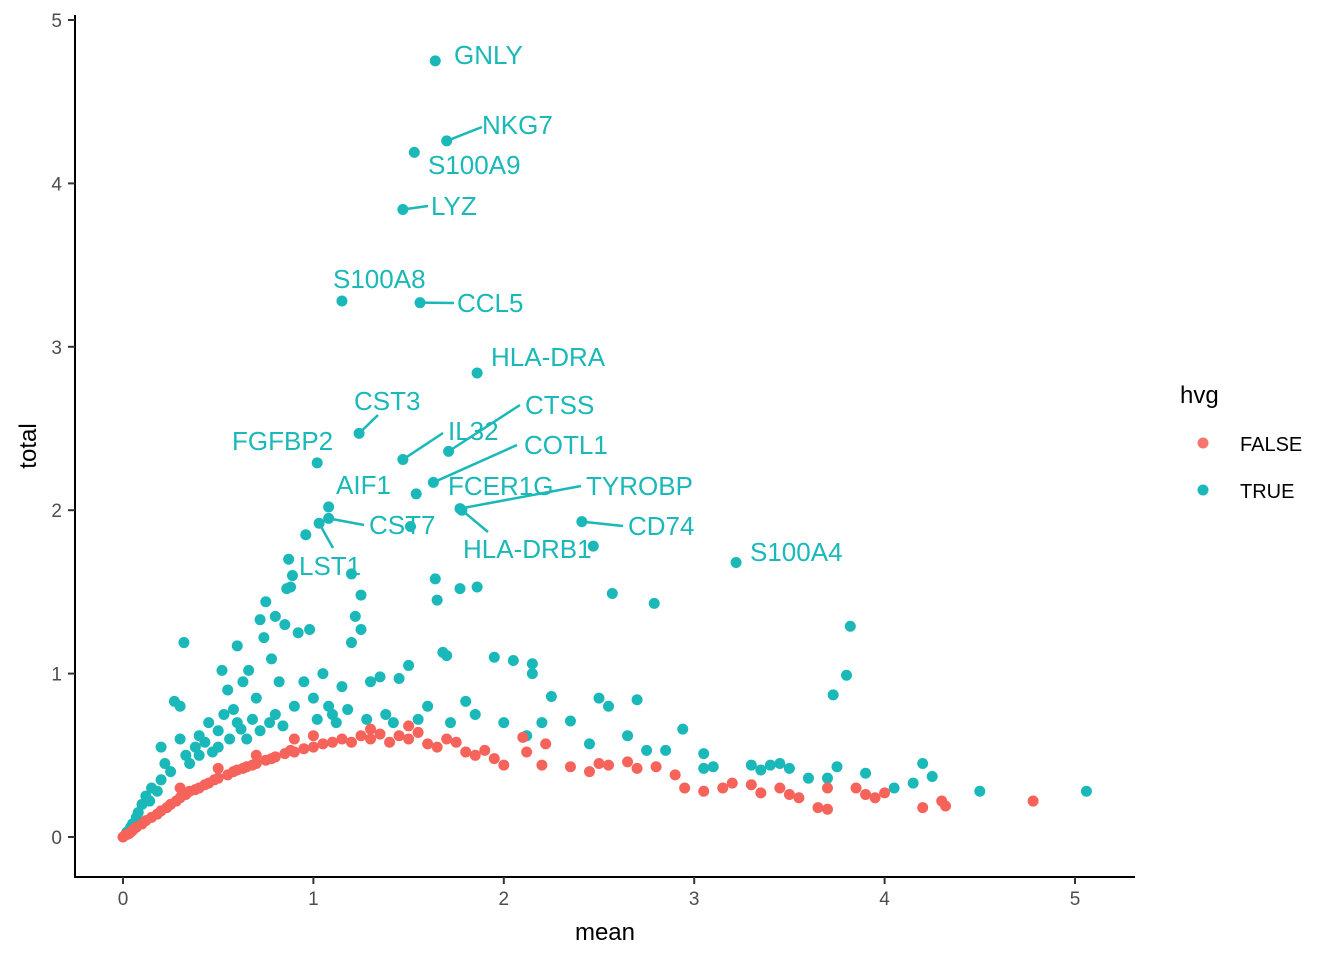  I want to click on gene-label: S100A9, so click(474, 165).